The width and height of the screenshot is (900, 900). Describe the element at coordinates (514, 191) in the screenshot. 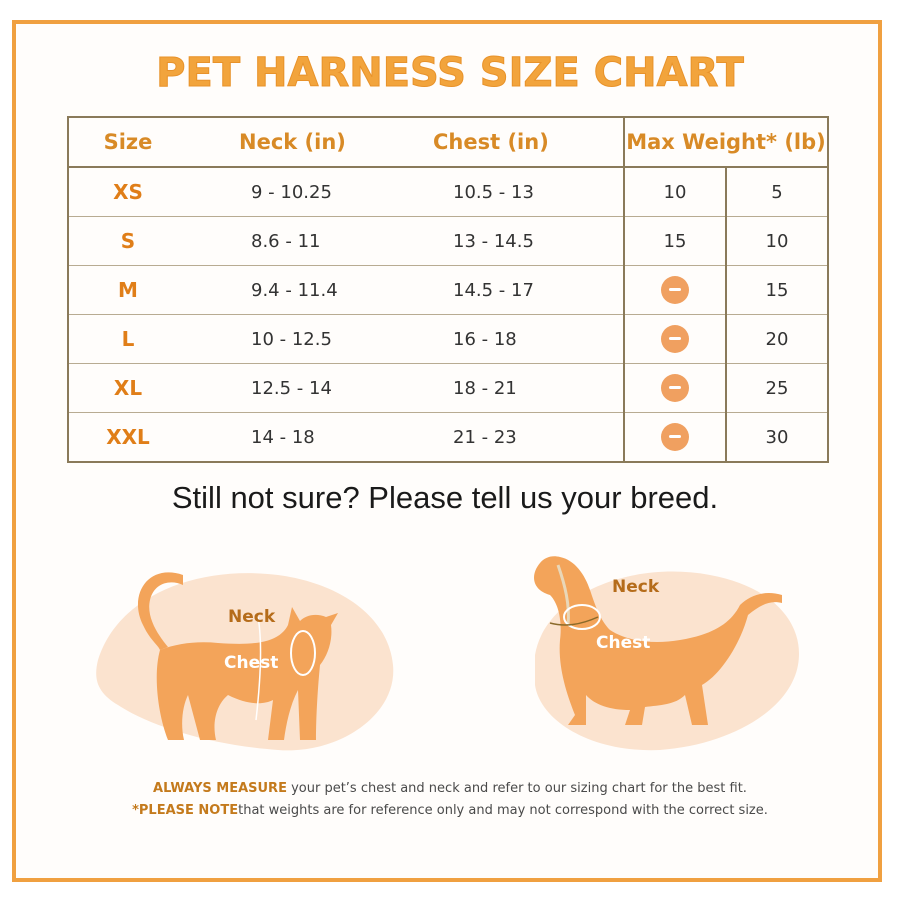

I see `chest-cell: 10.5 - 13` at that location.